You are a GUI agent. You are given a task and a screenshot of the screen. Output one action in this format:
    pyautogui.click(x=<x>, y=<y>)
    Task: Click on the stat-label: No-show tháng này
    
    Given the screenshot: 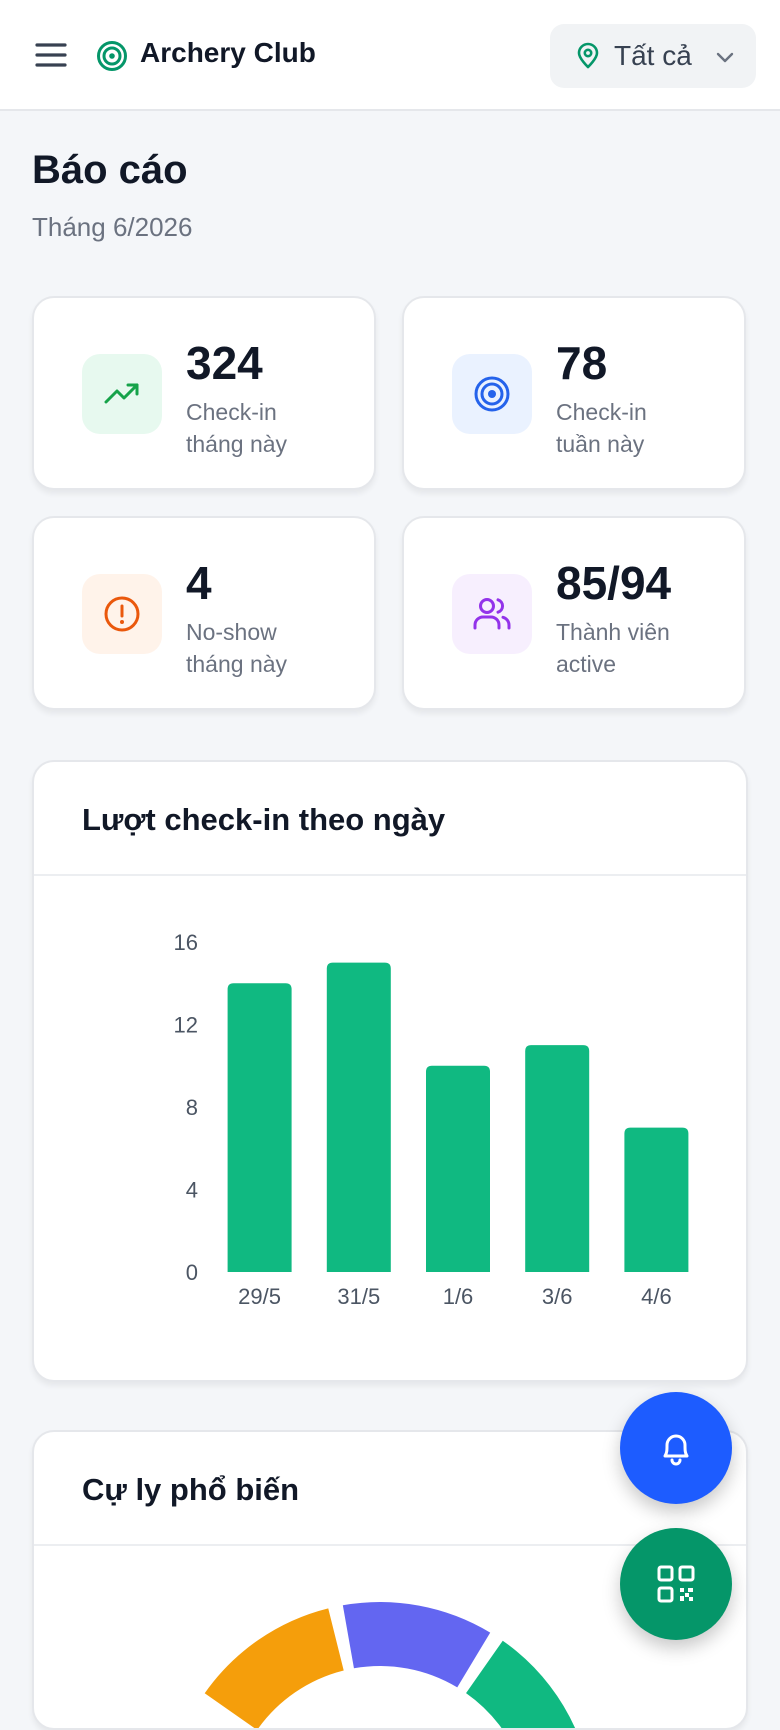 What is the action you would take?
    pyautogui.click(x=276, y=648)
    